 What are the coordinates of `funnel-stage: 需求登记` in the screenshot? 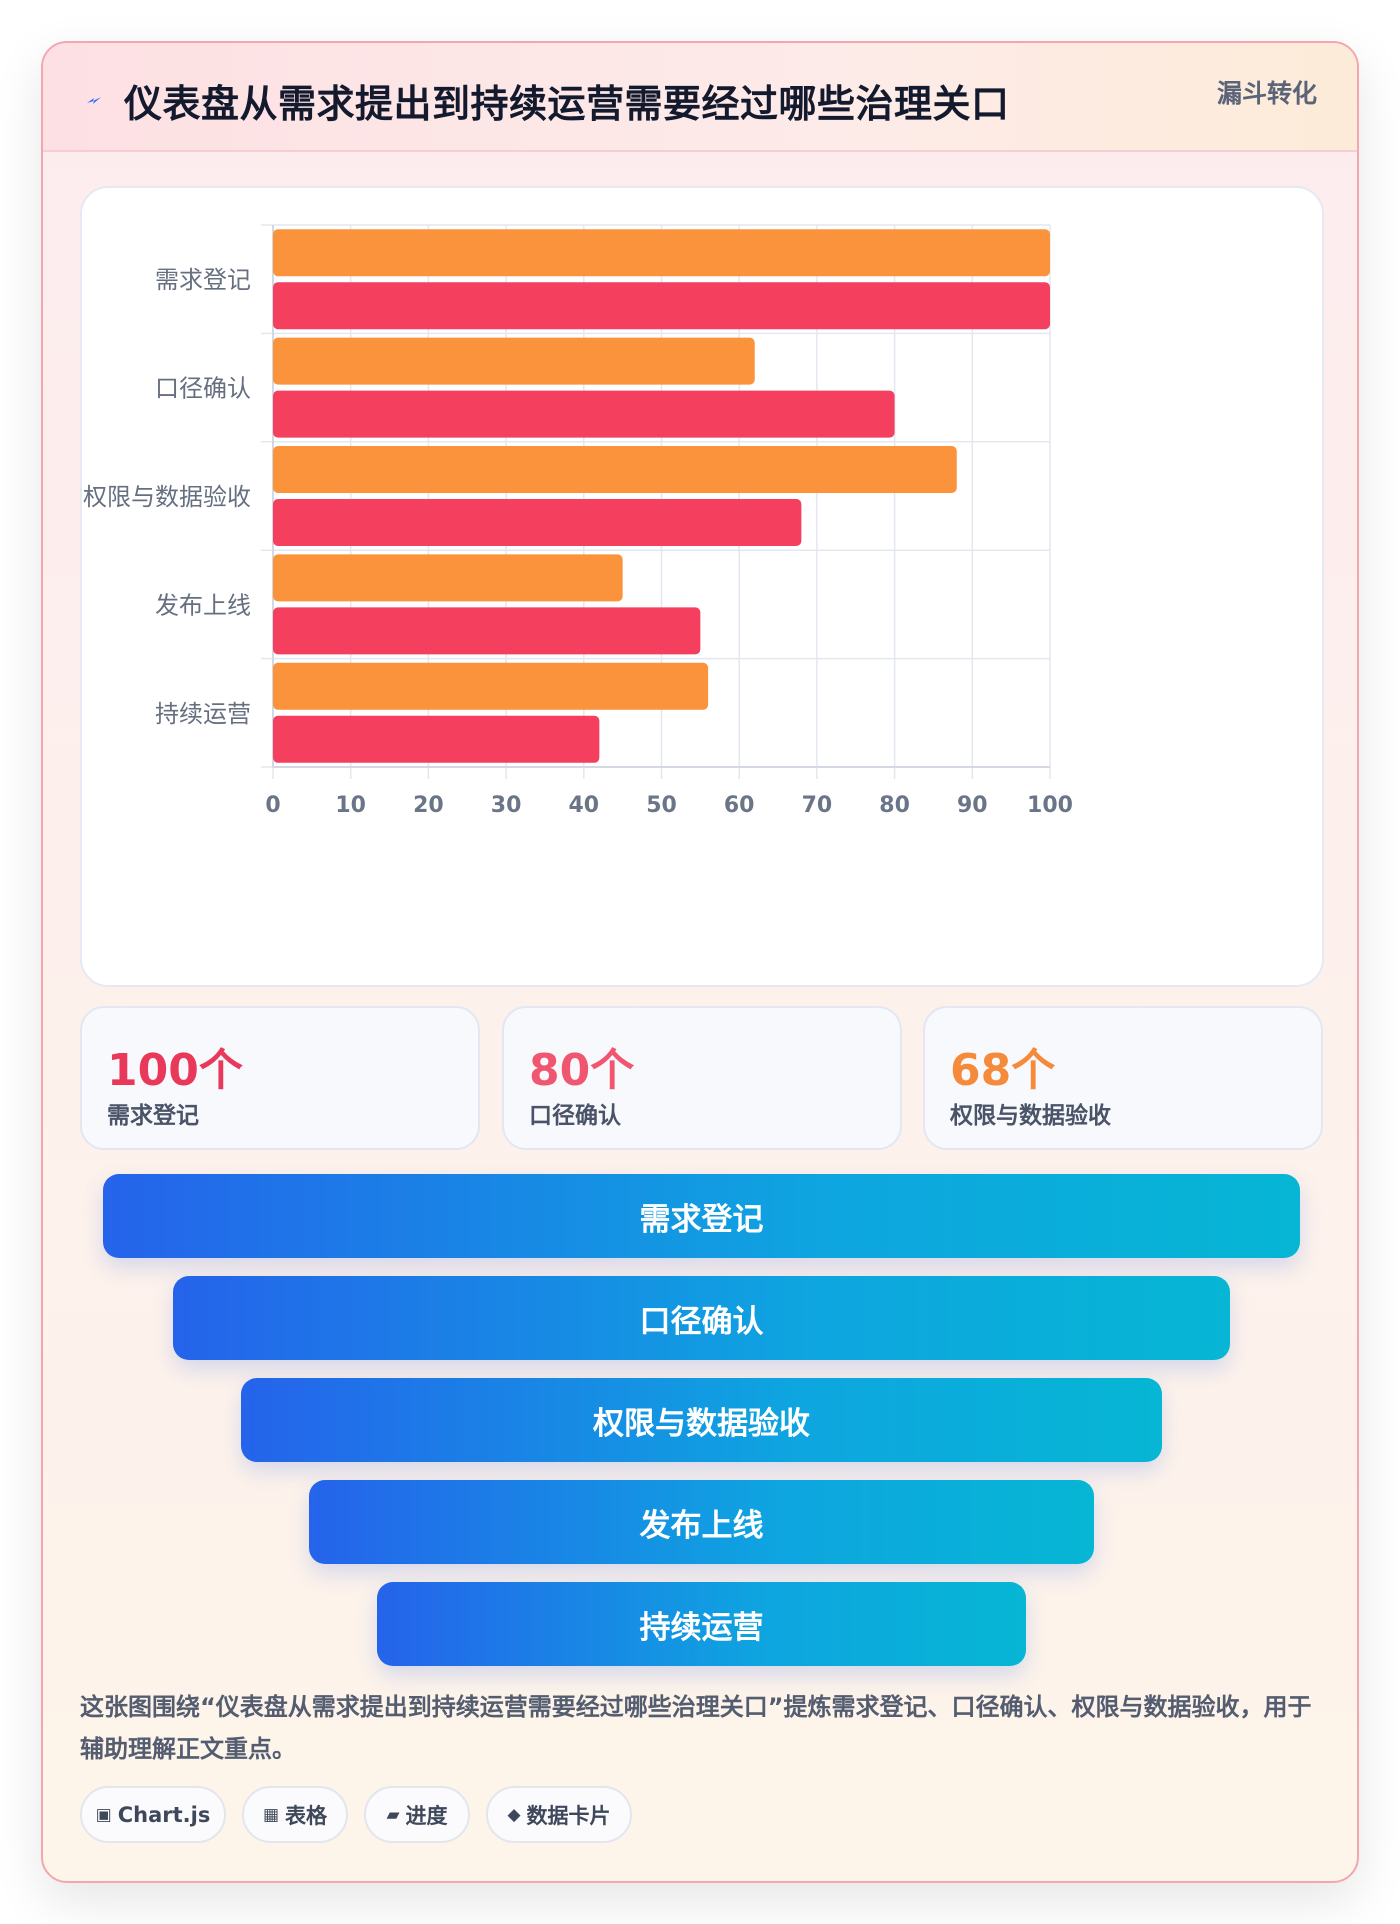 It's located at (701, 1216).